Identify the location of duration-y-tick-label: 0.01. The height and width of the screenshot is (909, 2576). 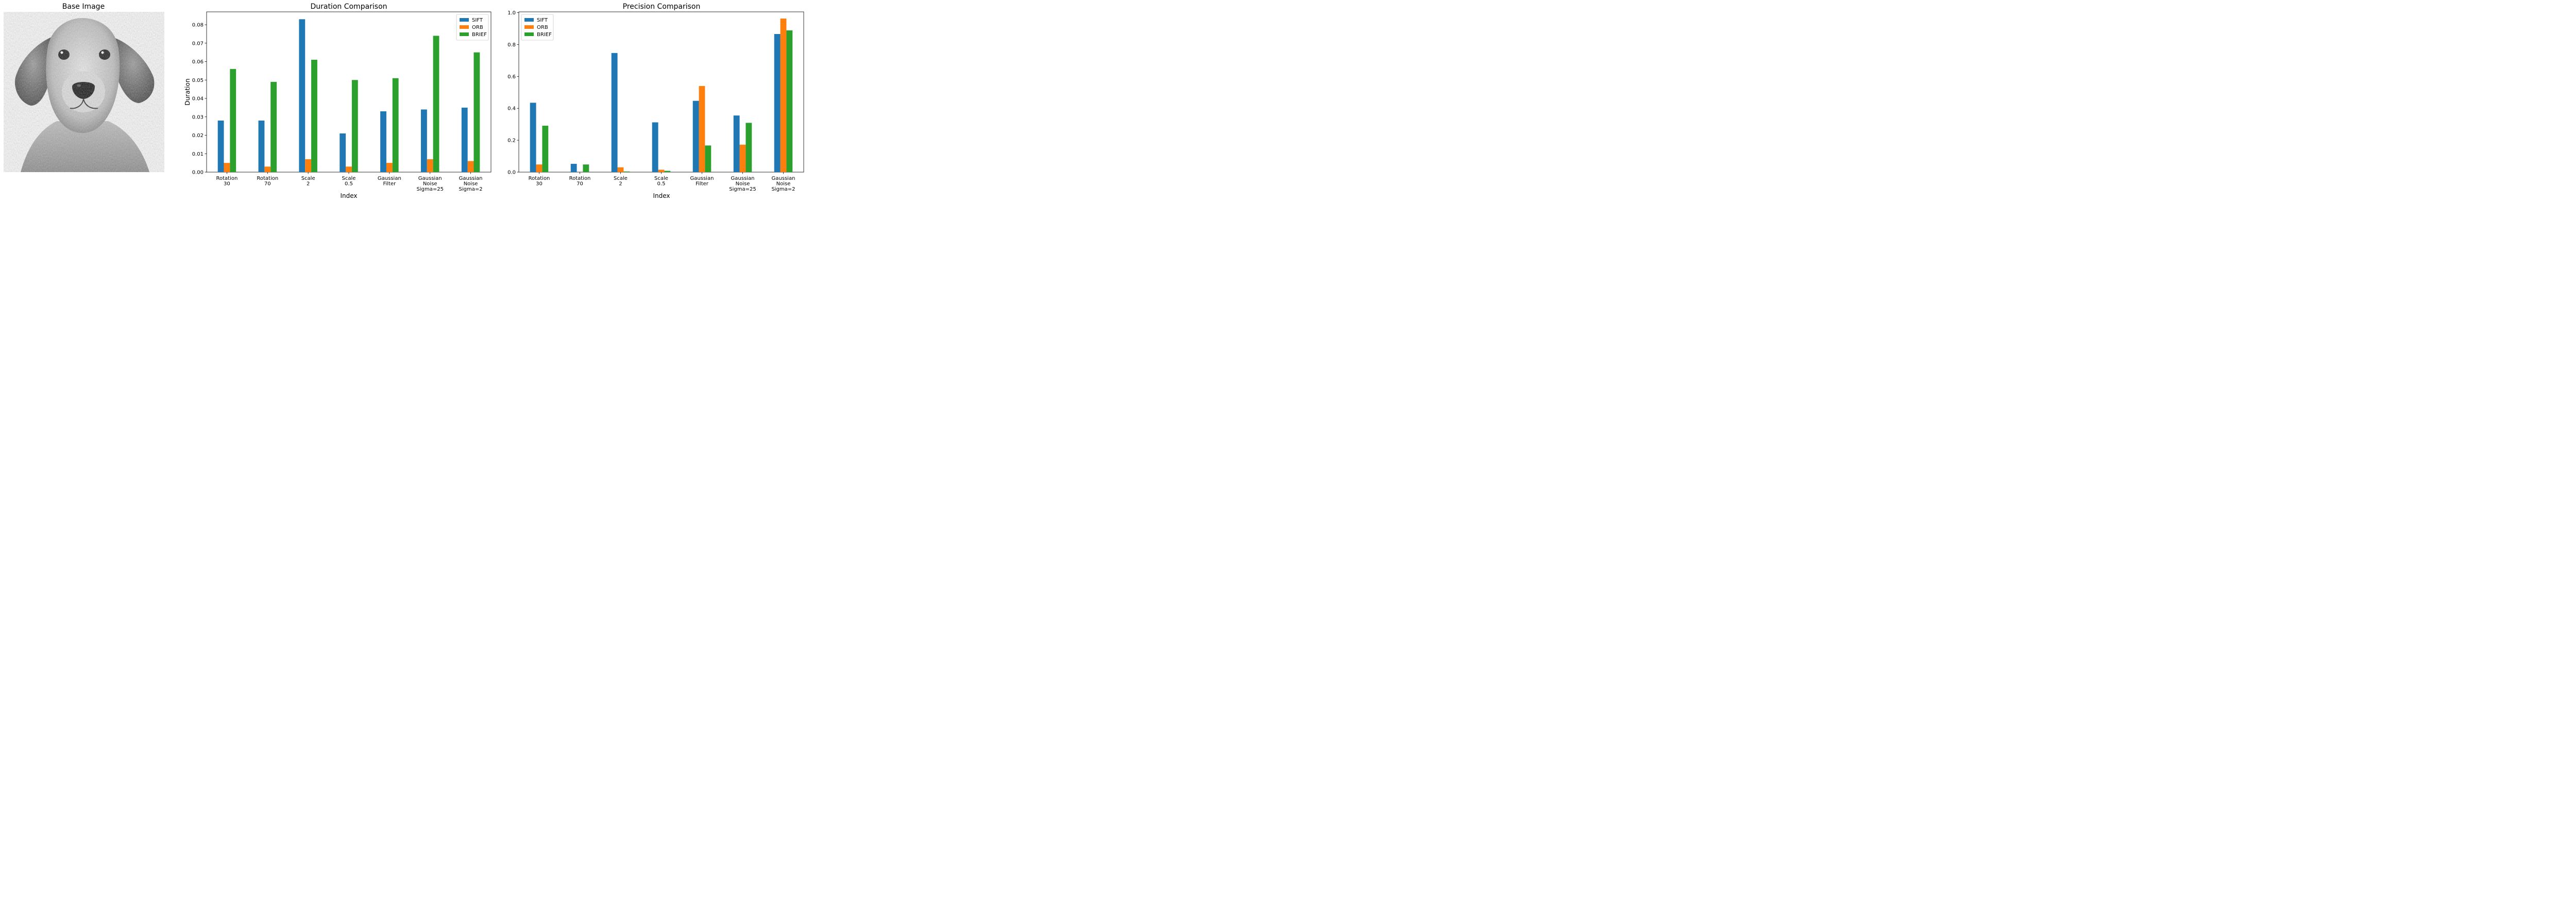
(198, 154).